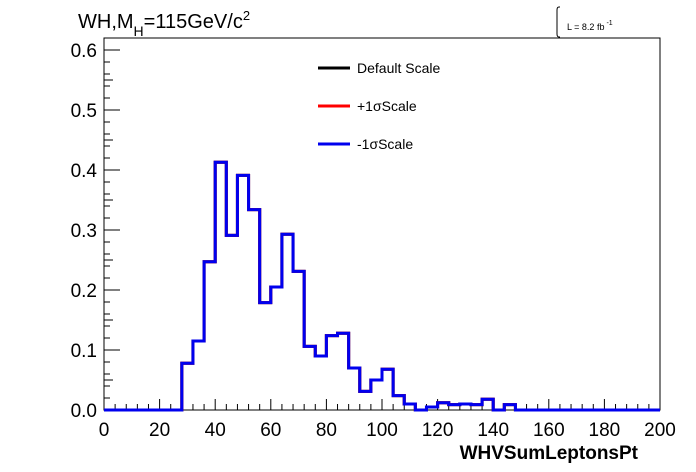 The height and width of the screenshot is (472, 696). What do you see at coordinates (549, 430) in the screenshot?
I see `x-tick-label: 160` at bounding box center [549, 430].